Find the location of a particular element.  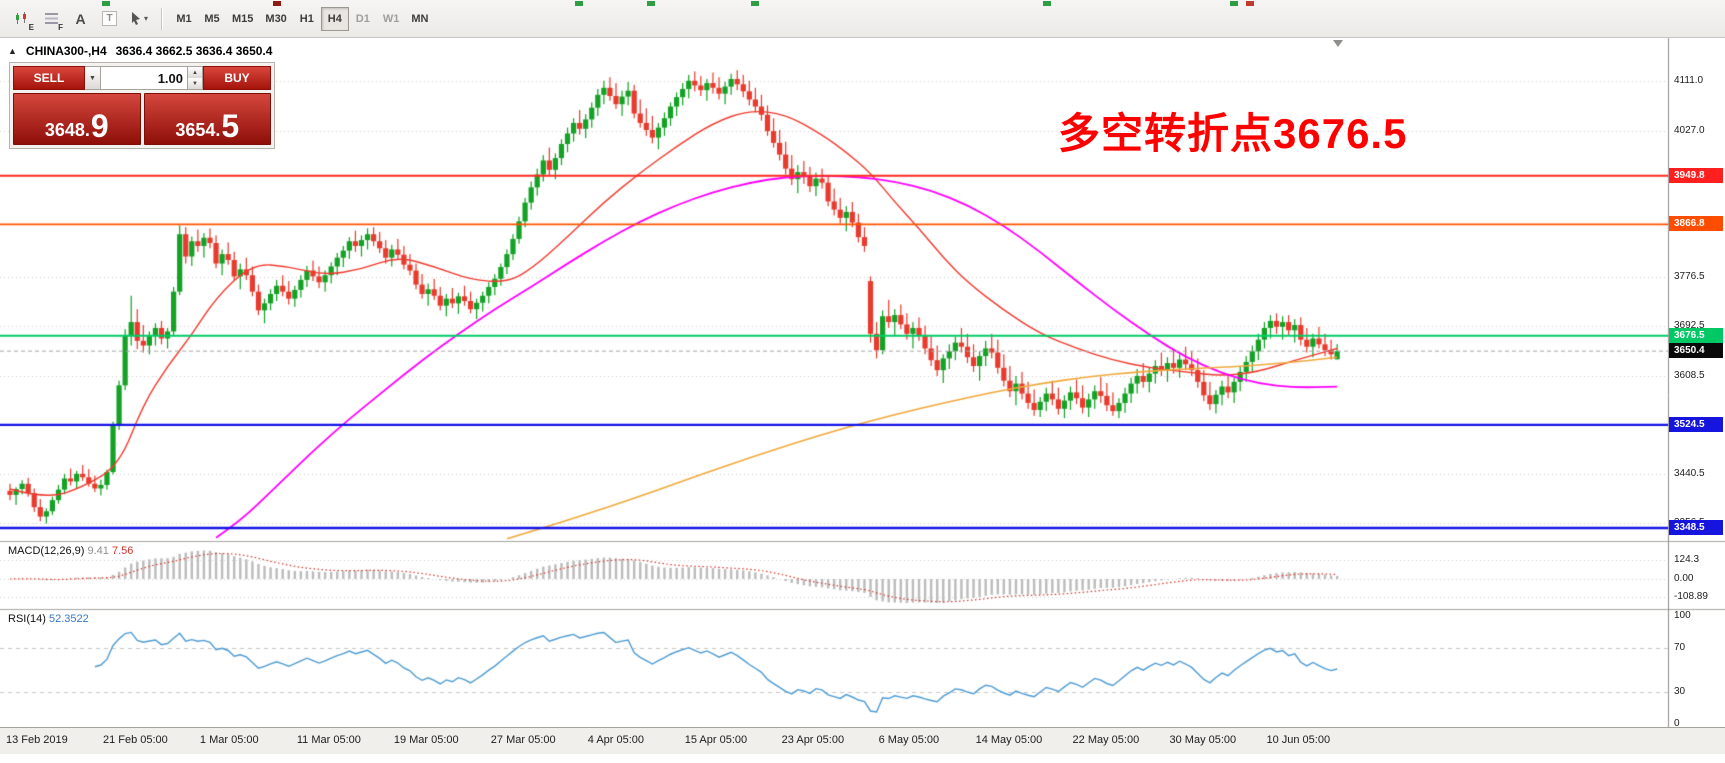

chart-shift-marker-icon is located at coordinates (1338, 43).